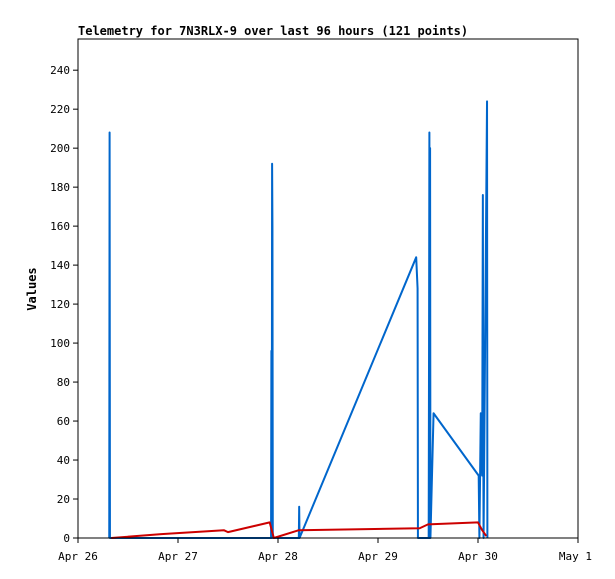 The height and width of the screenshot is (579, 615). Describe the element at coordinates (378, 556) in the screenshot. I see `x-tick-label: Apr 29` at that location.